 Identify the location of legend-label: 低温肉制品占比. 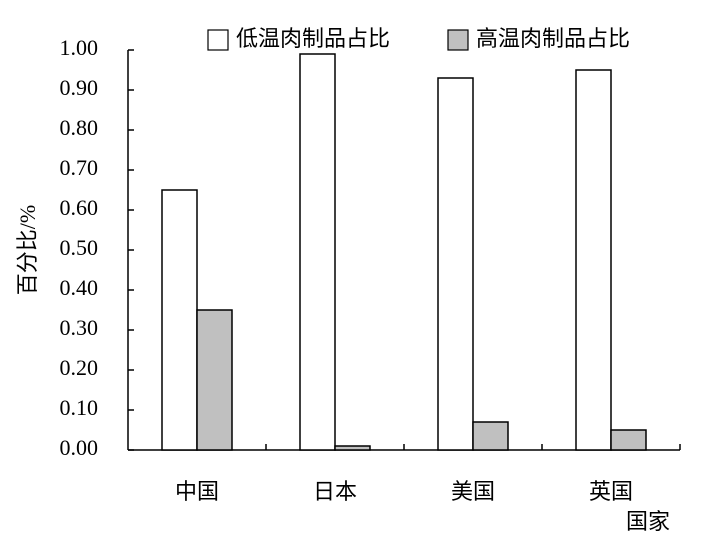
(313, 38).